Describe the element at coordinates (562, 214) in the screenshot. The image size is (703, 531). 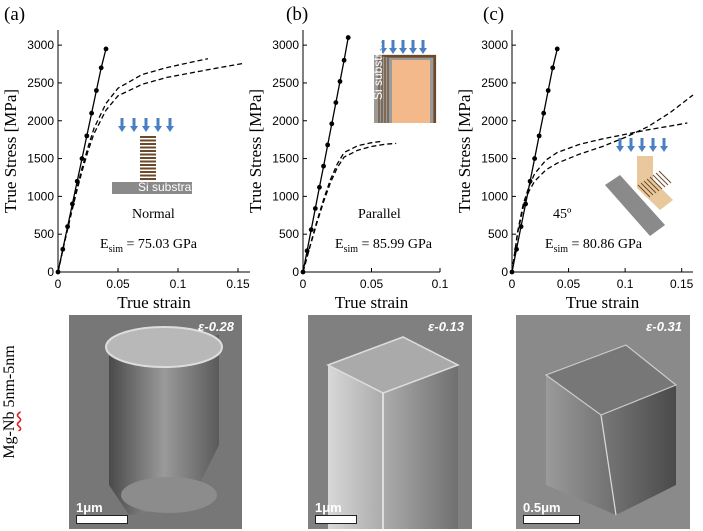
I see `orientation-label: 45º` at that location.